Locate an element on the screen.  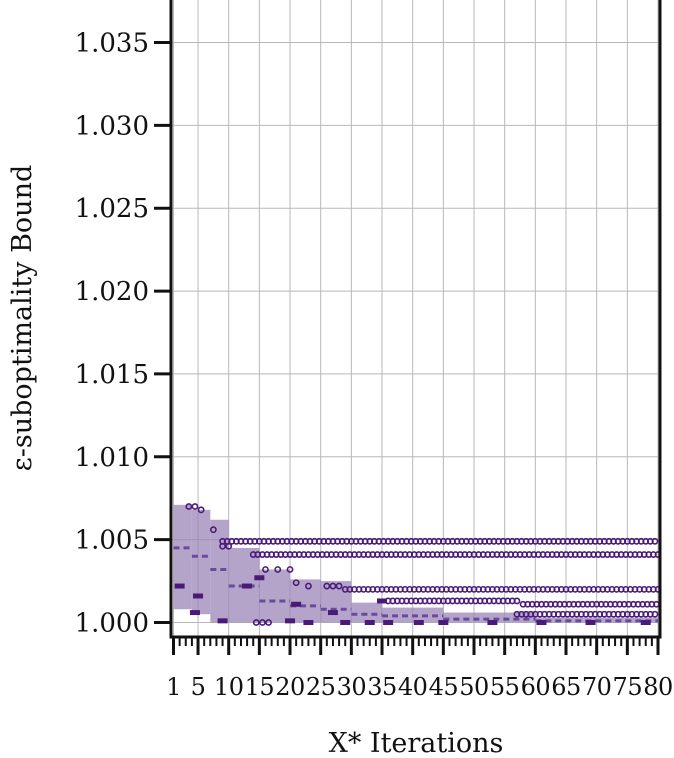
x-tick-label: 55 is located at coordinates (505, 687).